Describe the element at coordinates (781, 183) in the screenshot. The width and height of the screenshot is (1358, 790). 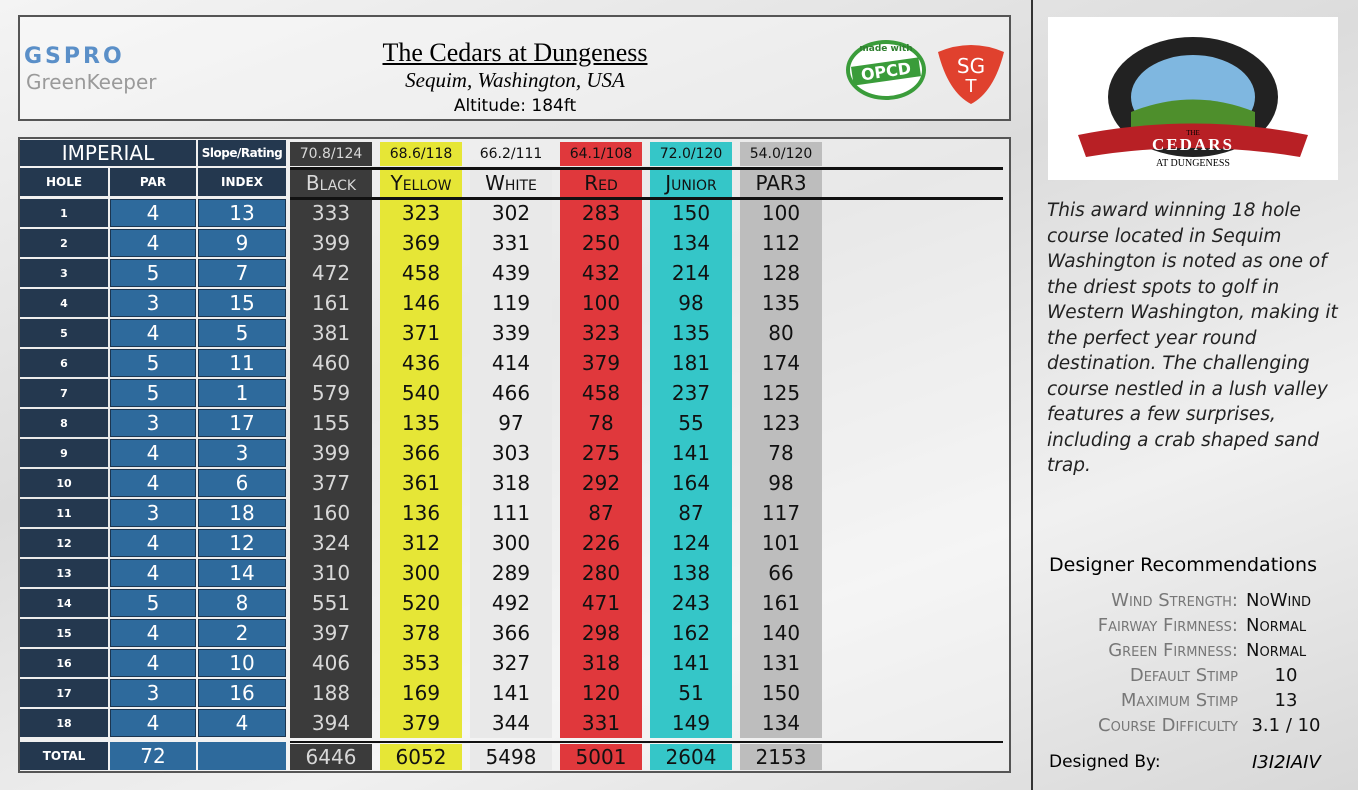
I see `tee-name: PAR3` at that location.